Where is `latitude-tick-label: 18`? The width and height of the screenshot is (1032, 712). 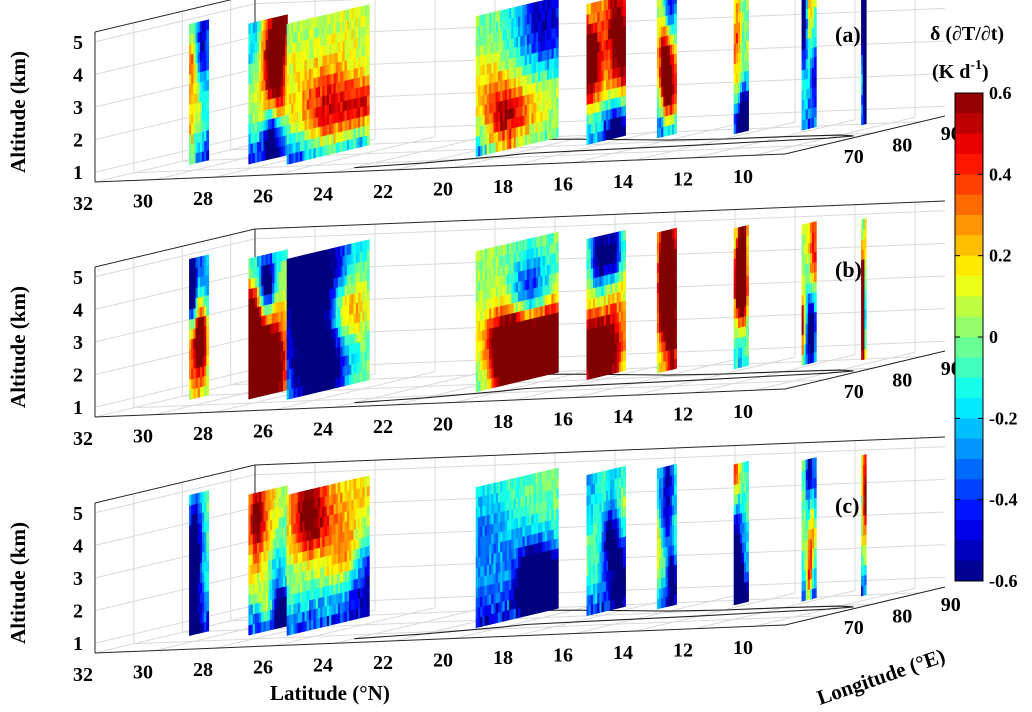 latitude-tick-label: 18 is located at coordinates (503, 187).